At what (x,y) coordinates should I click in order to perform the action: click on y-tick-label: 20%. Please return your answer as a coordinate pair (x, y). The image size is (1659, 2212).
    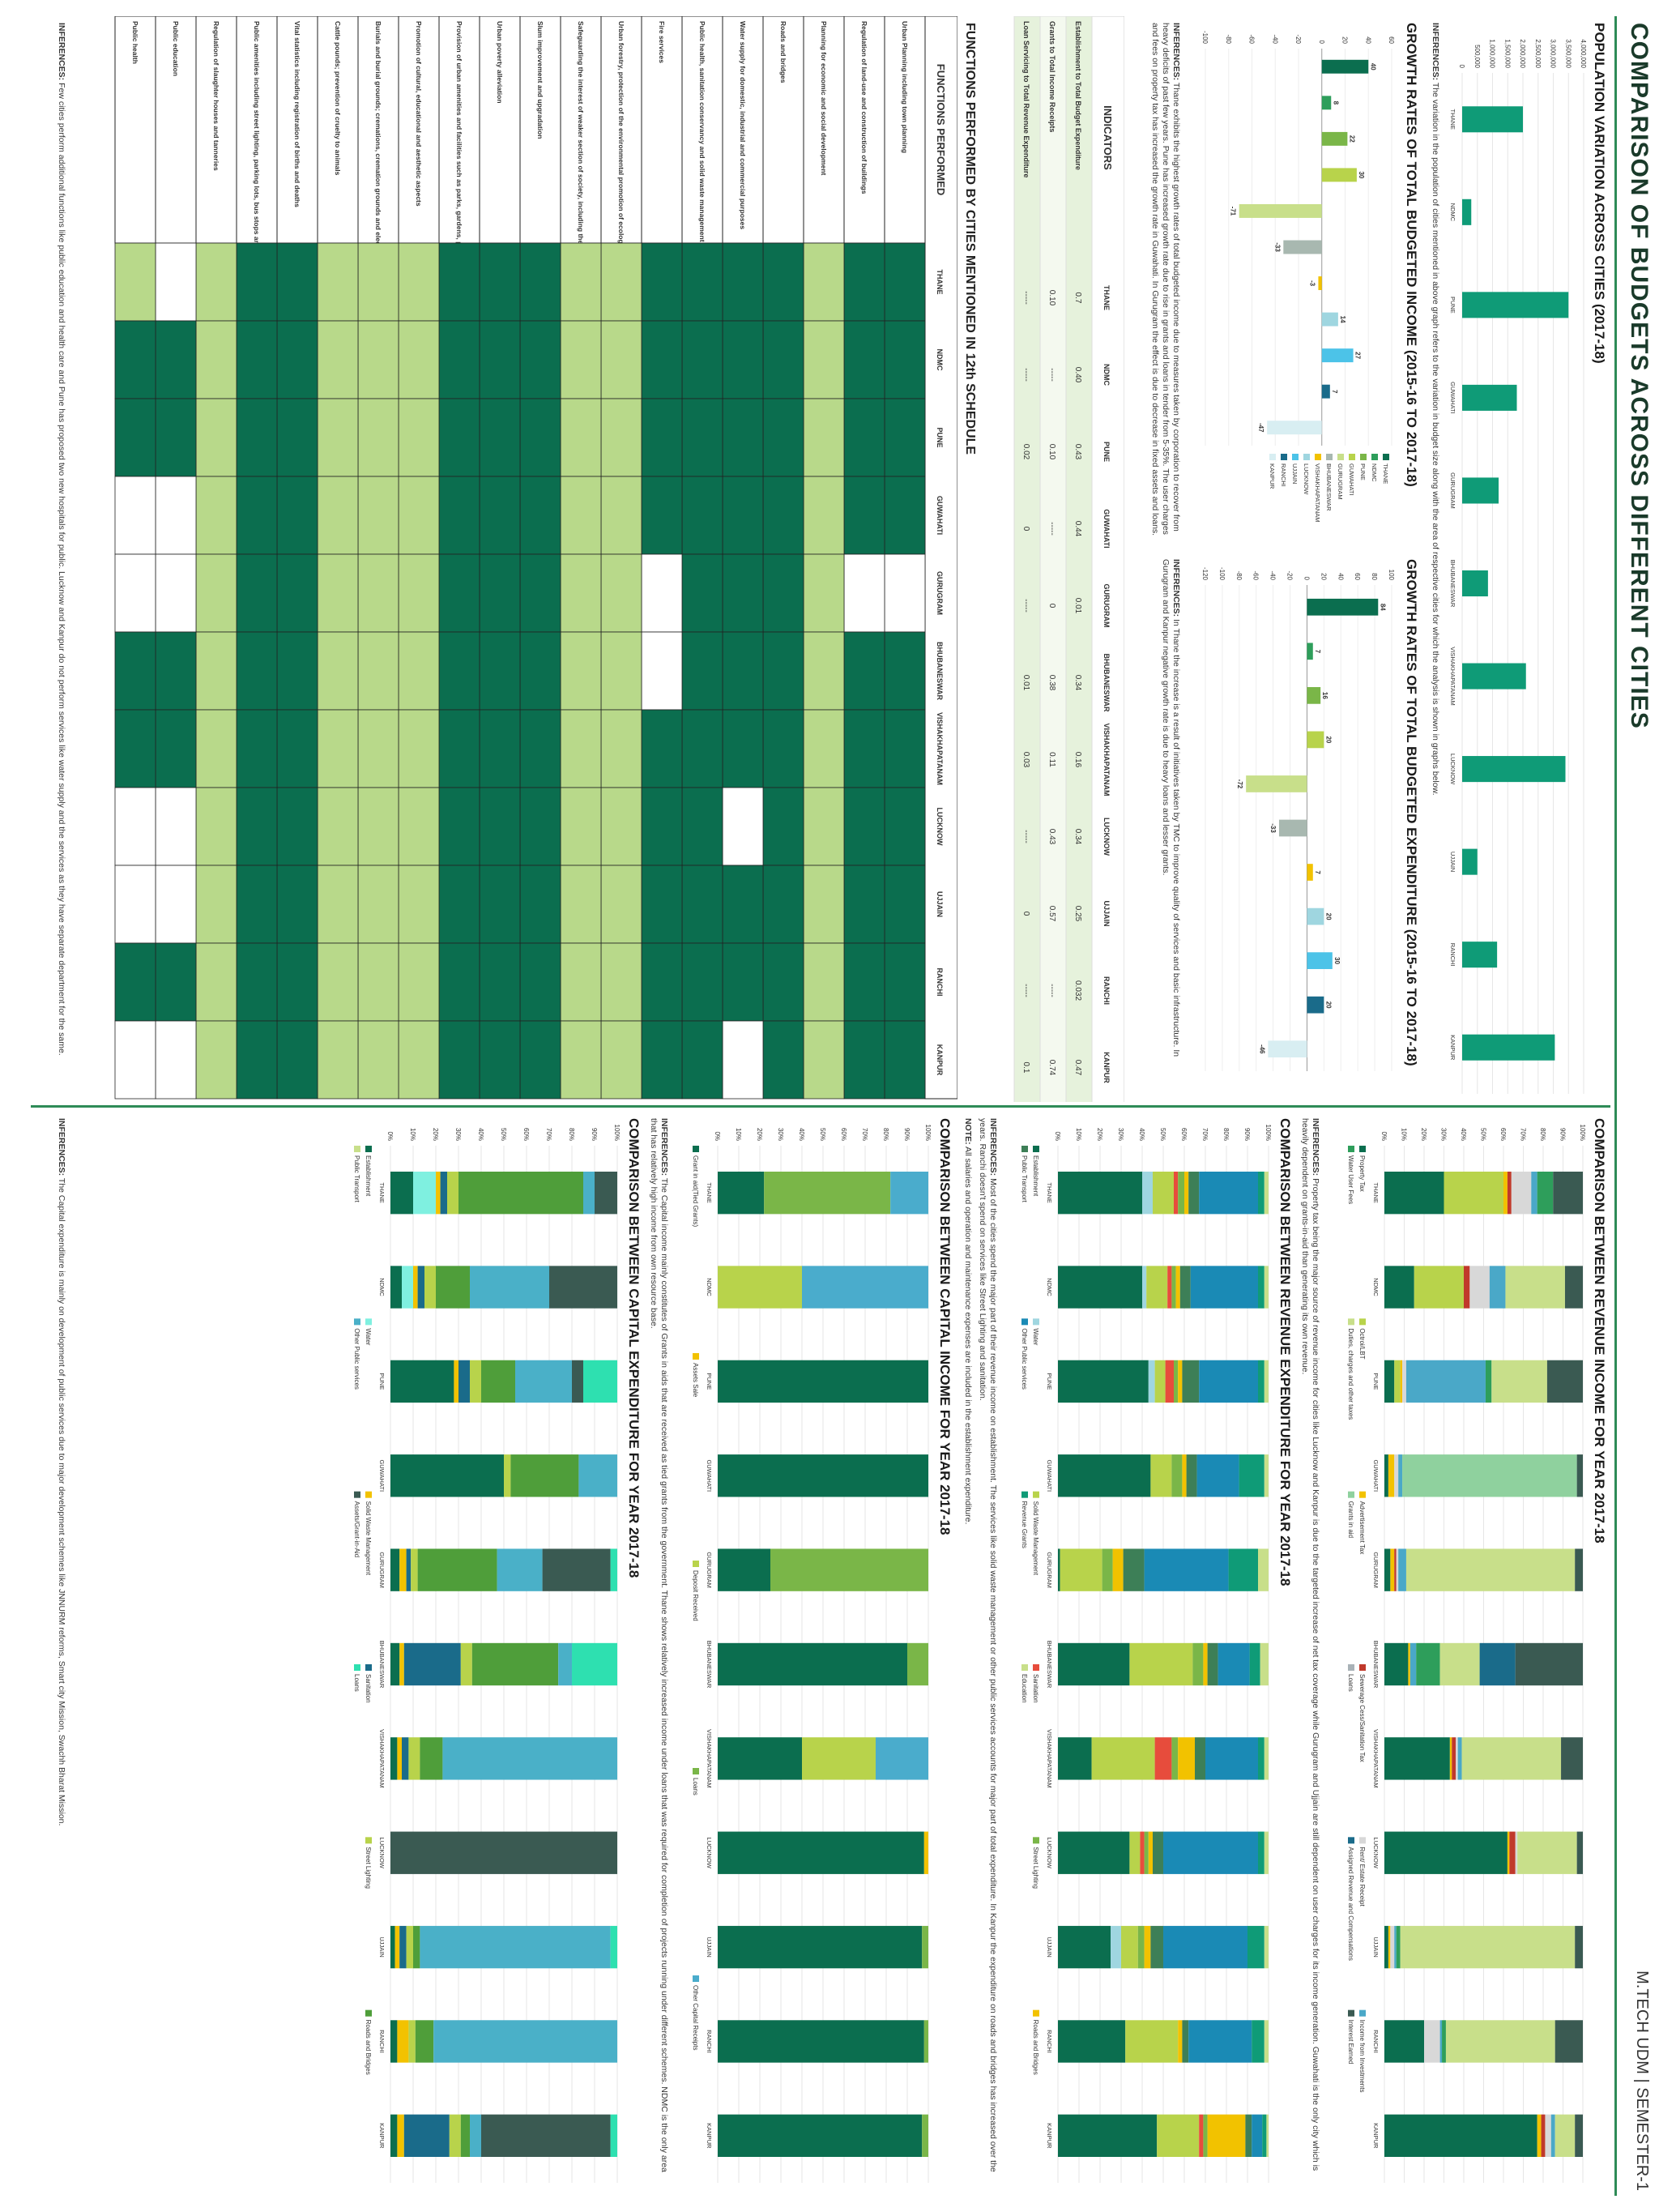
    Looking at the image, I should click on (759, 1134).